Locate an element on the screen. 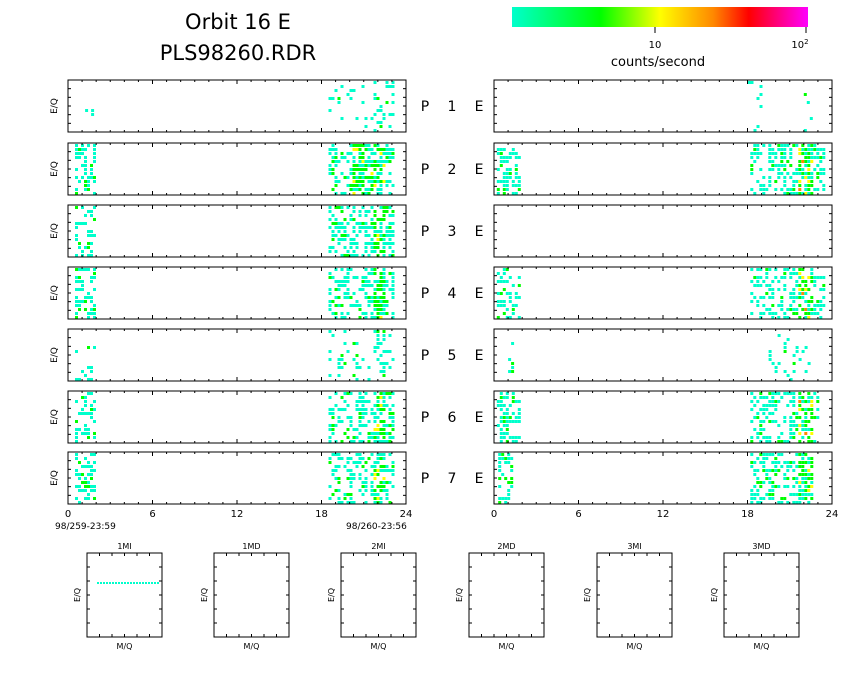 This screenshot has width=850, height=680. colorbar-label-10: 10 is located at coordinates (655, 45).